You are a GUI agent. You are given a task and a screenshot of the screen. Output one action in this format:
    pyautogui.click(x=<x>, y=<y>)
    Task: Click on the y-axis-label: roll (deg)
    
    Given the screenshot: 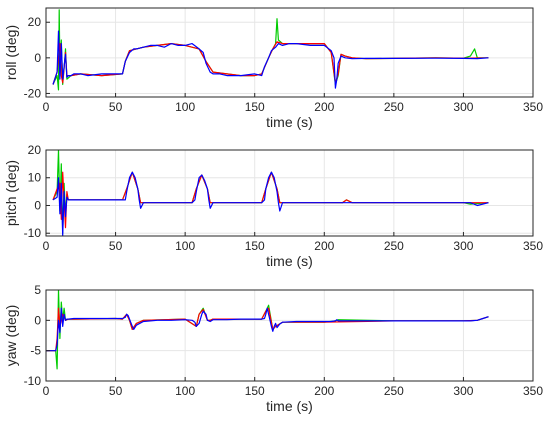 What is the action you would take?
    pyautogui.click(x=11, y=52)
    